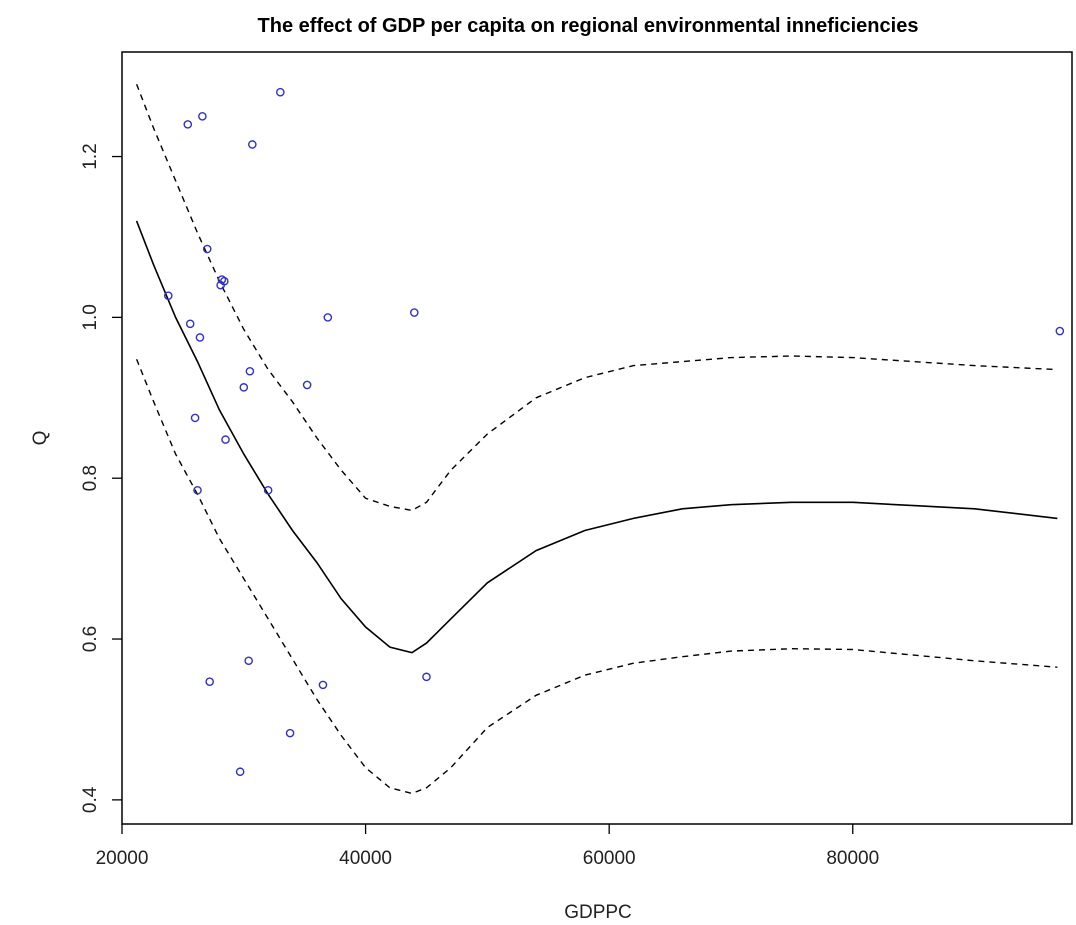 The width and height of the screenshot is (1076, 925). I want to click on x-tick-label: 40000, so click(365, 858).